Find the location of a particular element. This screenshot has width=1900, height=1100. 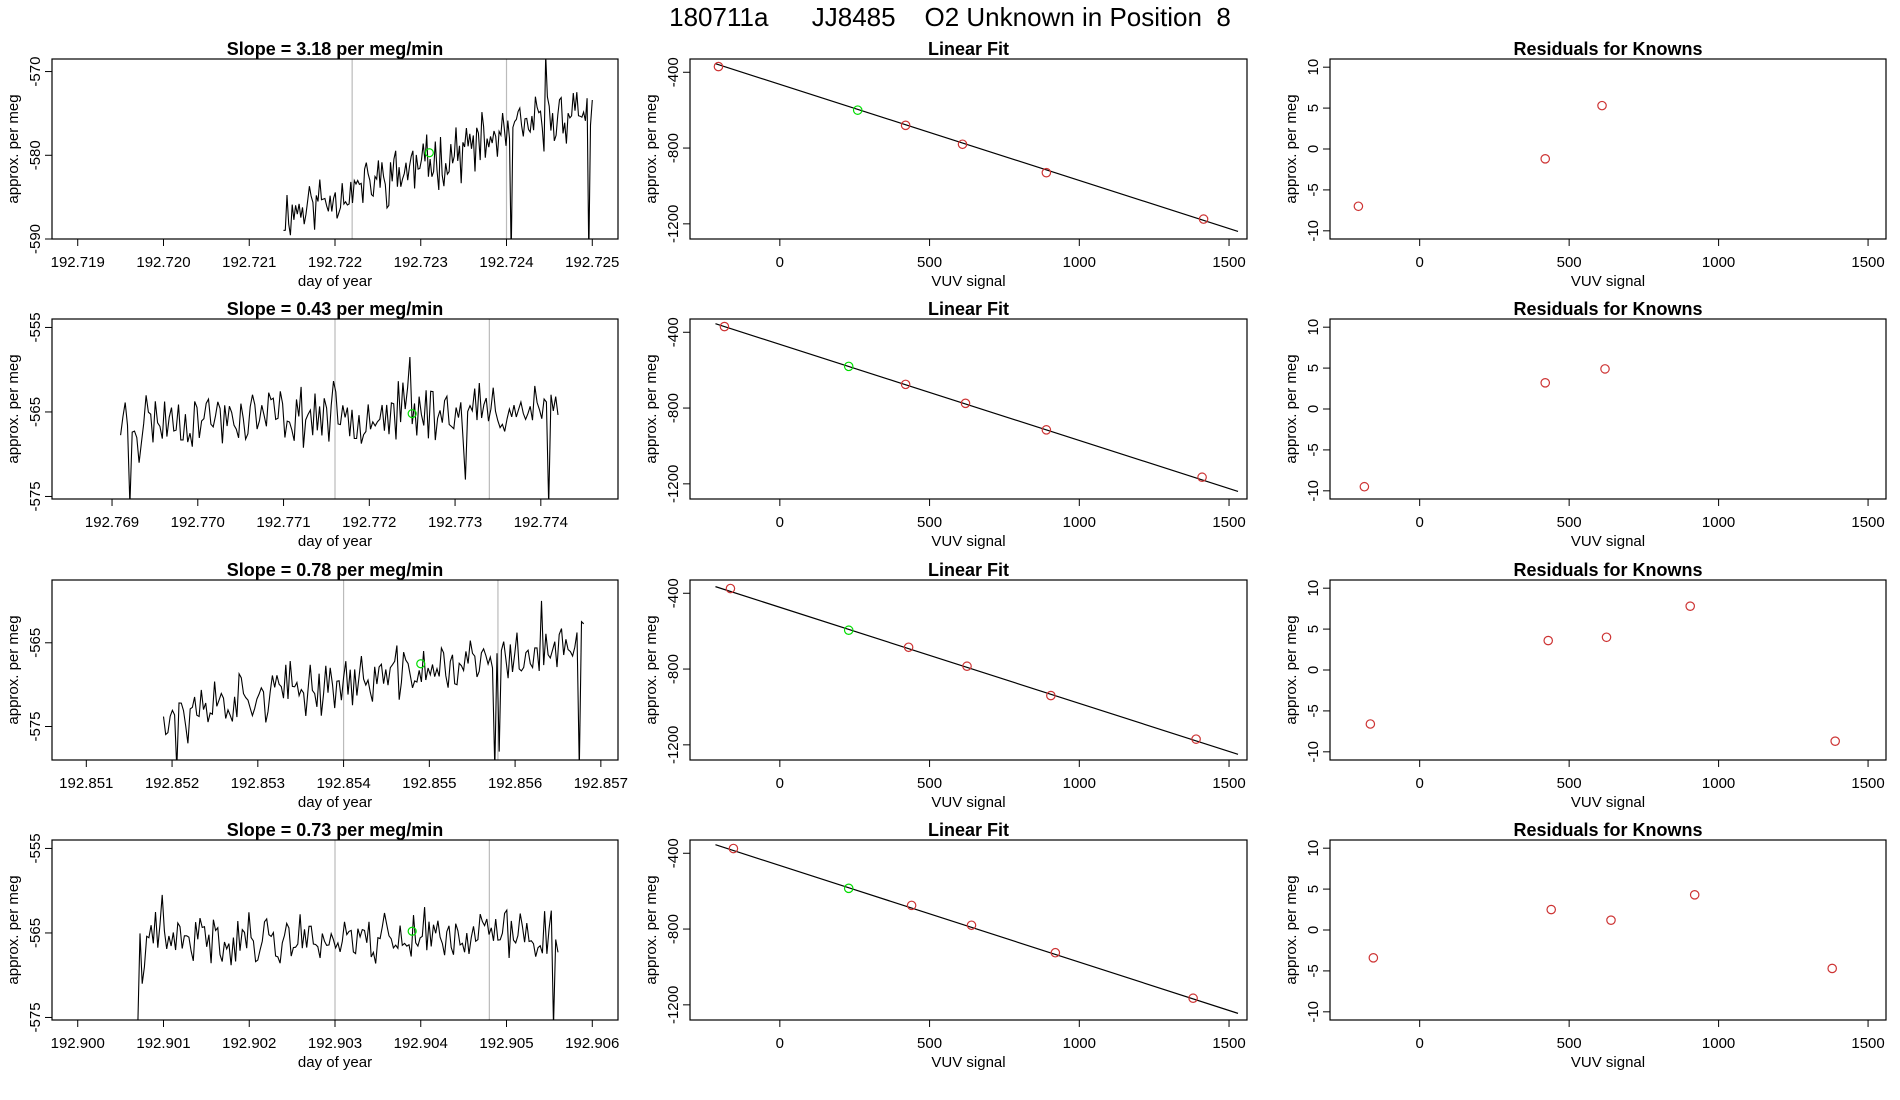

y-tick-label: 0 is located at coordinates (1313, 409).